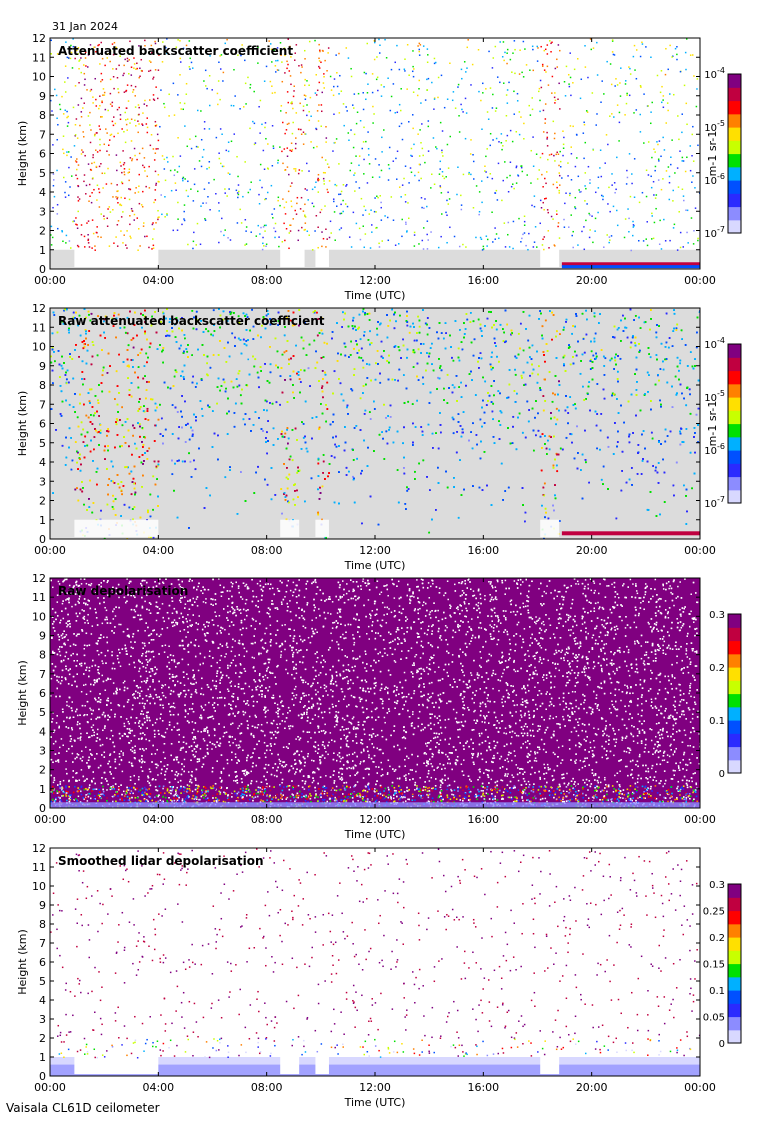  What do you see at coordinates (175, 51) in the screenshot?
I see `panel-title: Attenuated backscatter coefficient` at bounding box center [175, 51].